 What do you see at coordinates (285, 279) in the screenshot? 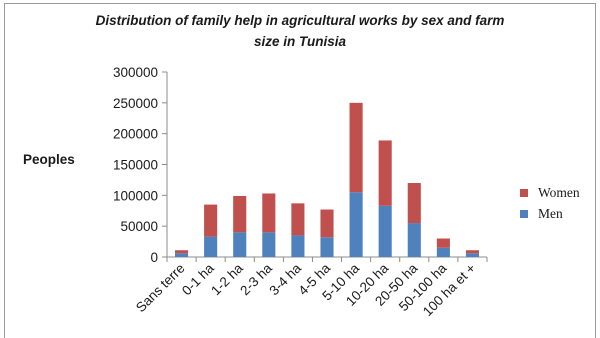
I see `x-tick-label: 3-4 ha` at bounding box center [285, 279].